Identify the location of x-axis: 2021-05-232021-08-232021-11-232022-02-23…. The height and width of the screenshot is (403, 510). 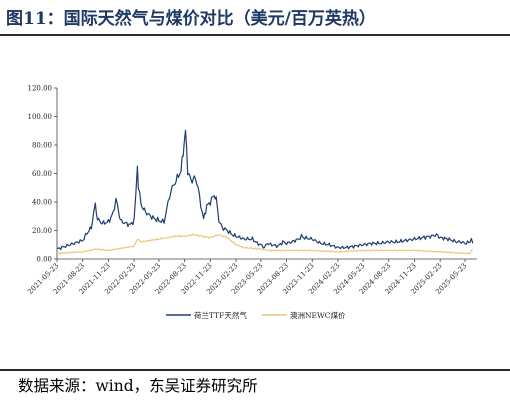
(251, 277).